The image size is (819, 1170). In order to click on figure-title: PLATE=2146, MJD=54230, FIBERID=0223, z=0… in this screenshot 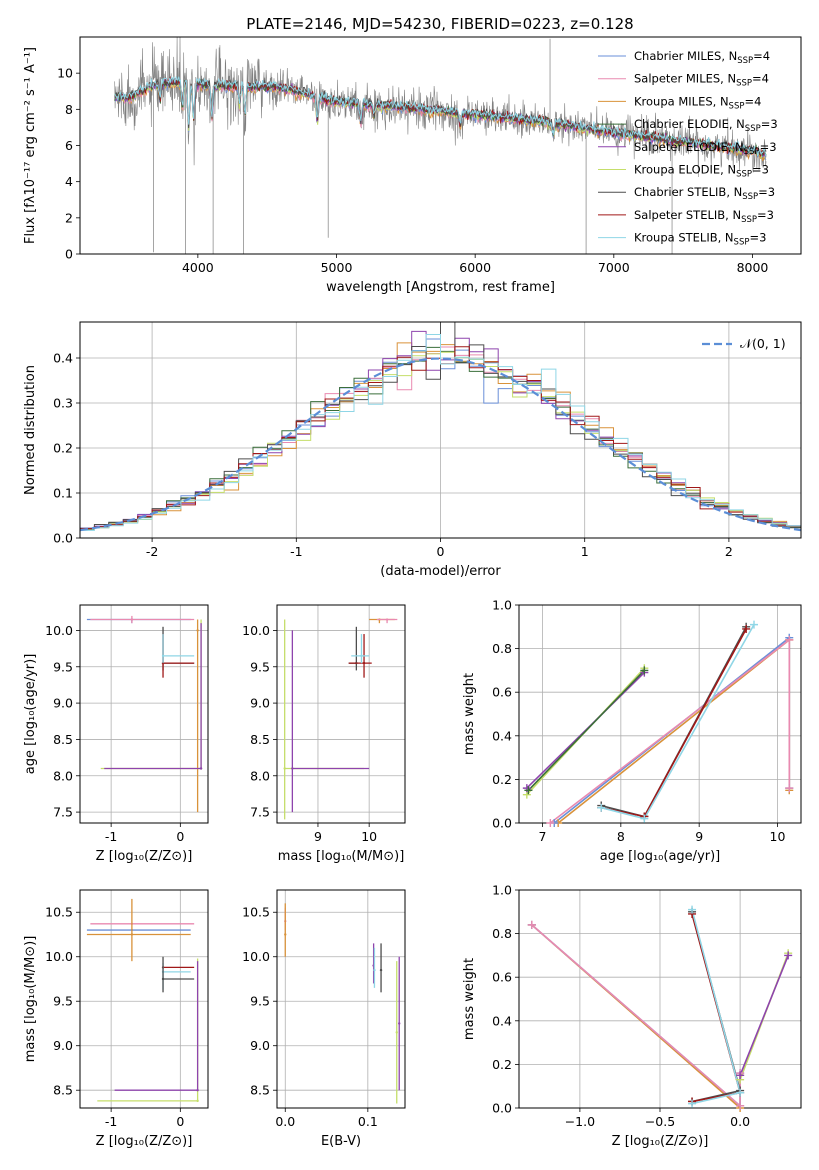, I will do `click(439, 24)`.